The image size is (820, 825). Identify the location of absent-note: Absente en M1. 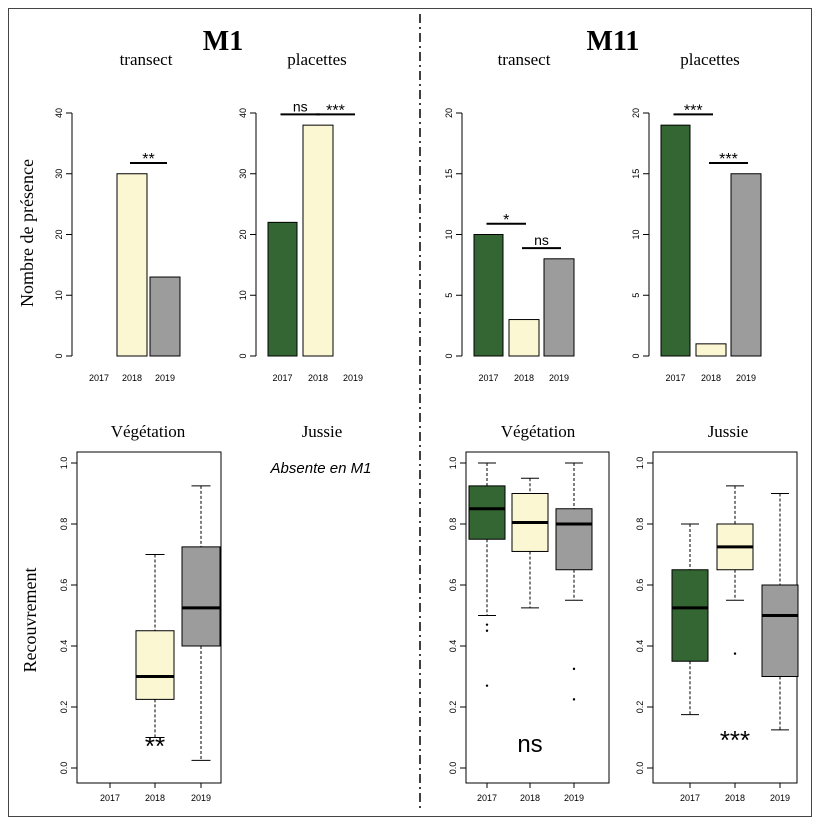
(321, 468).